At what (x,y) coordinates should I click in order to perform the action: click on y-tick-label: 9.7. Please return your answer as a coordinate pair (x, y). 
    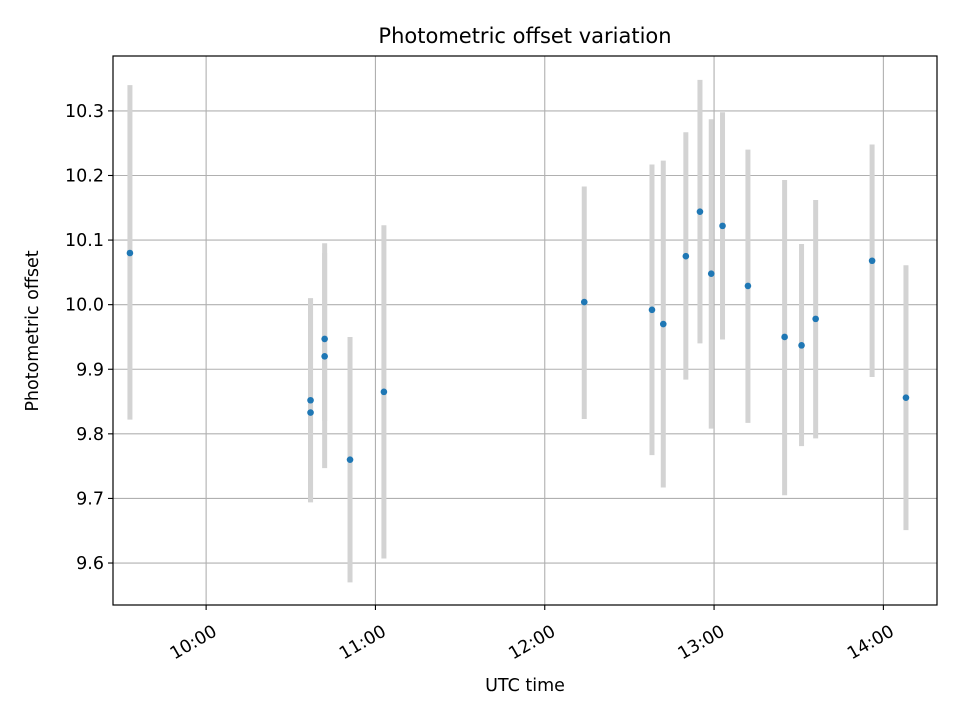
    Looking at the image, I should click on (90, 499).